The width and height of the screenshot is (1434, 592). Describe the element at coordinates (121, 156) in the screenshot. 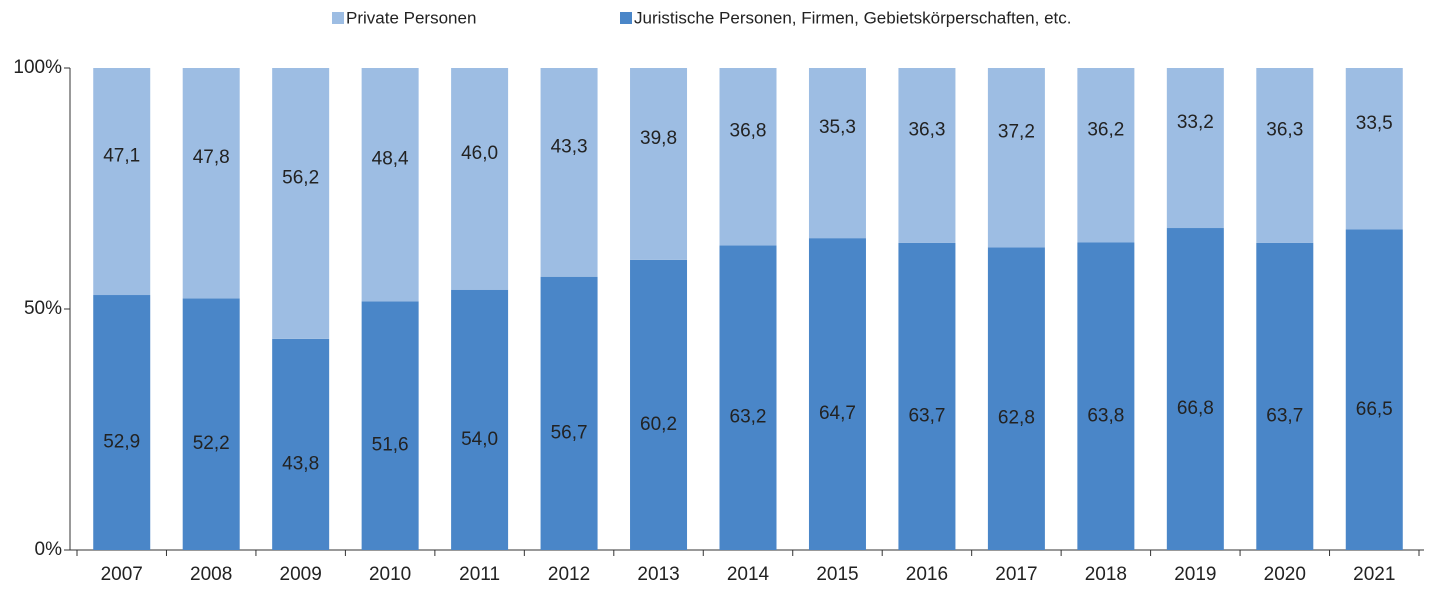

I see `data-label: 47,1` at that location.